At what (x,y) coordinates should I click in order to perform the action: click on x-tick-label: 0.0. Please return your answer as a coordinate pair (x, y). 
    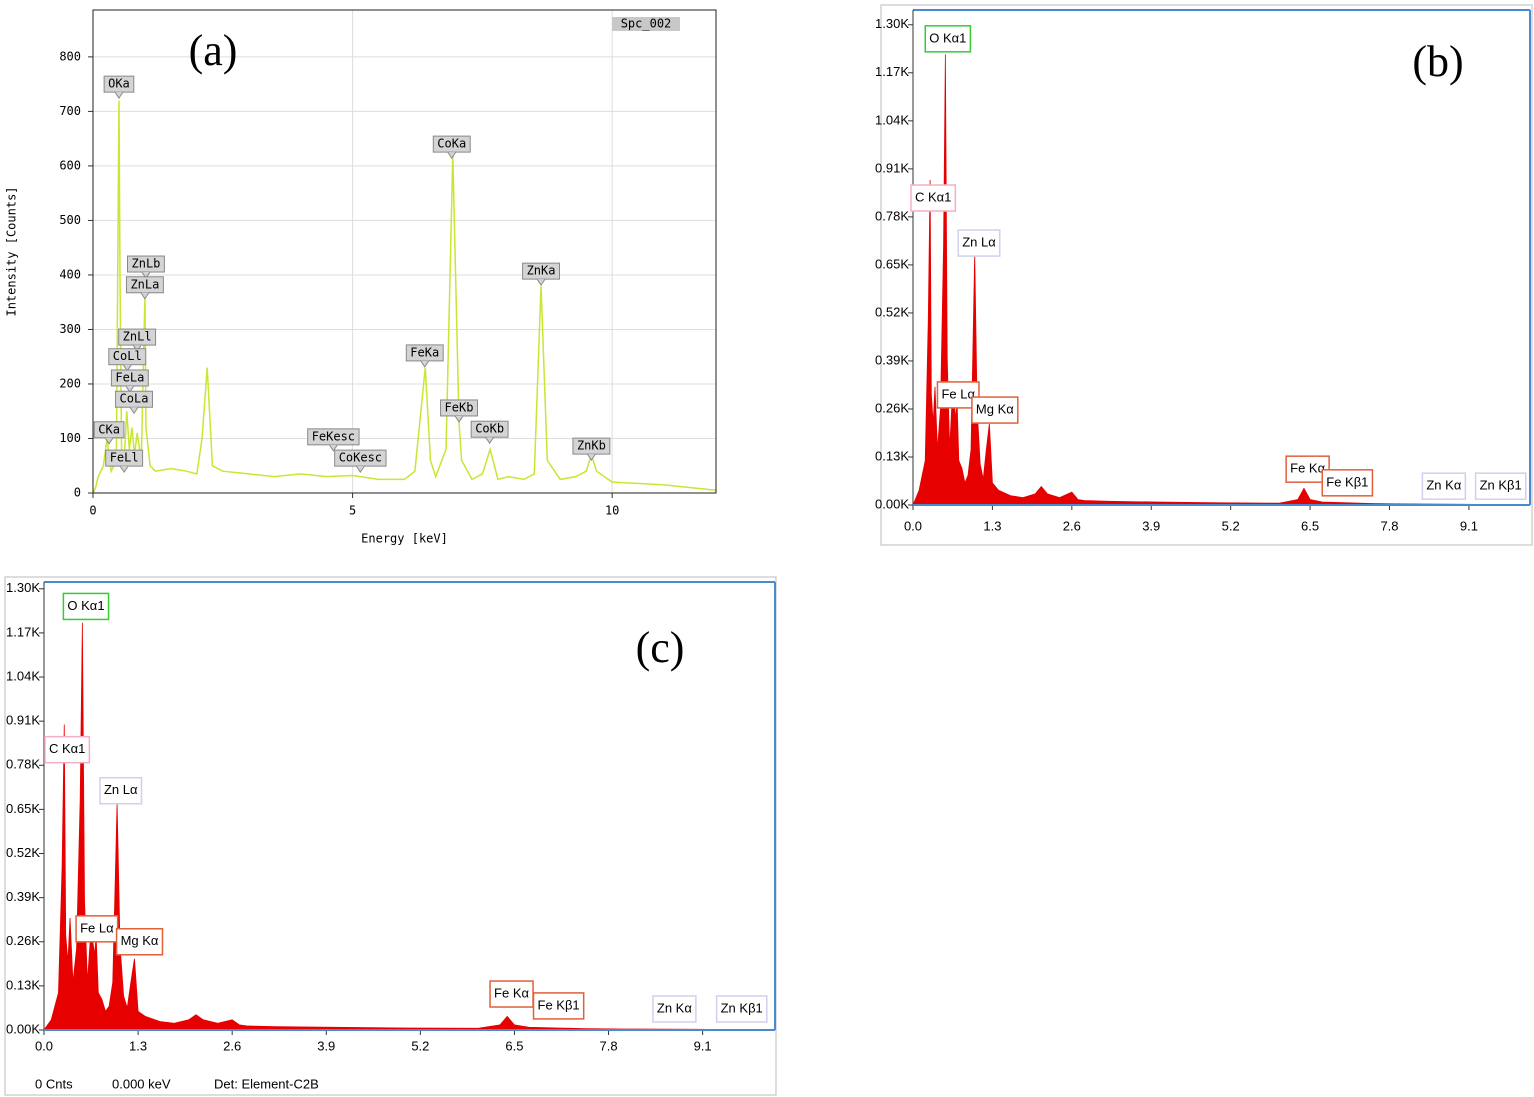
    Looking at the image, I should click on (44, 1045).